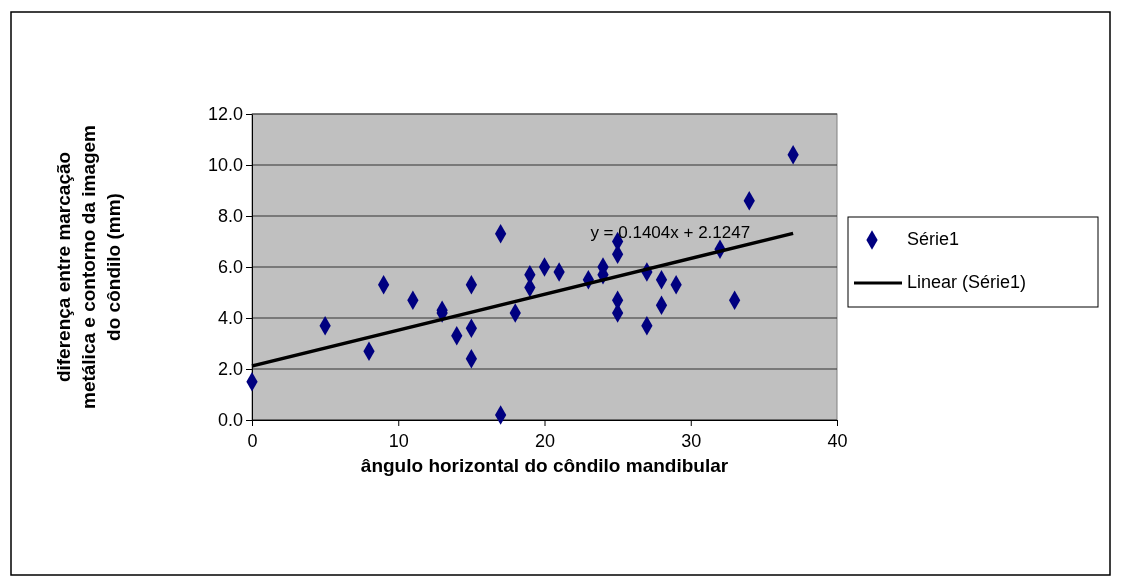 The height and width of the screenshot is (581, 1121). What do you see at coordinates (230, 267) in the screenshot?
I see `y-tick-label: 6.0` at bounding box center [230, 267].